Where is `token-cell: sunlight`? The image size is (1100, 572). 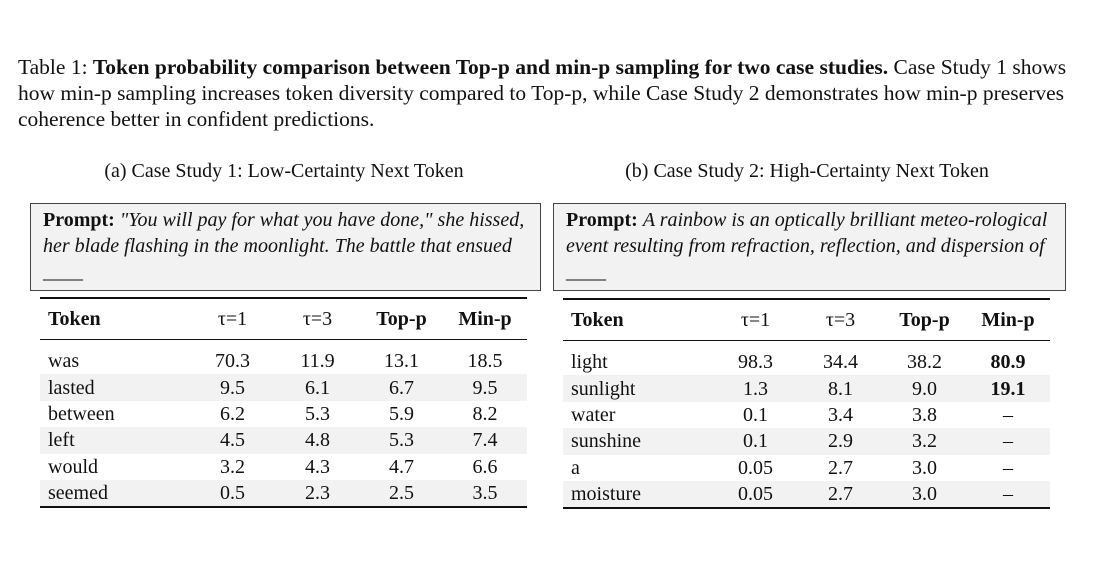
token-cell: sunlight is located at coordinates (603, 388).